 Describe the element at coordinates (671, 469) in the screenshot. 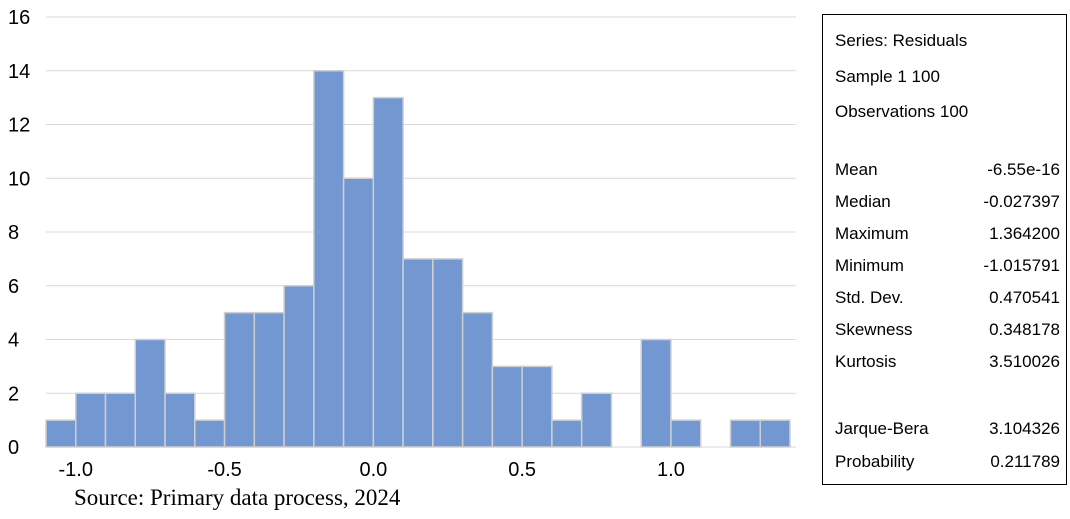

I see `x-tick-label: 1.0` at that location.